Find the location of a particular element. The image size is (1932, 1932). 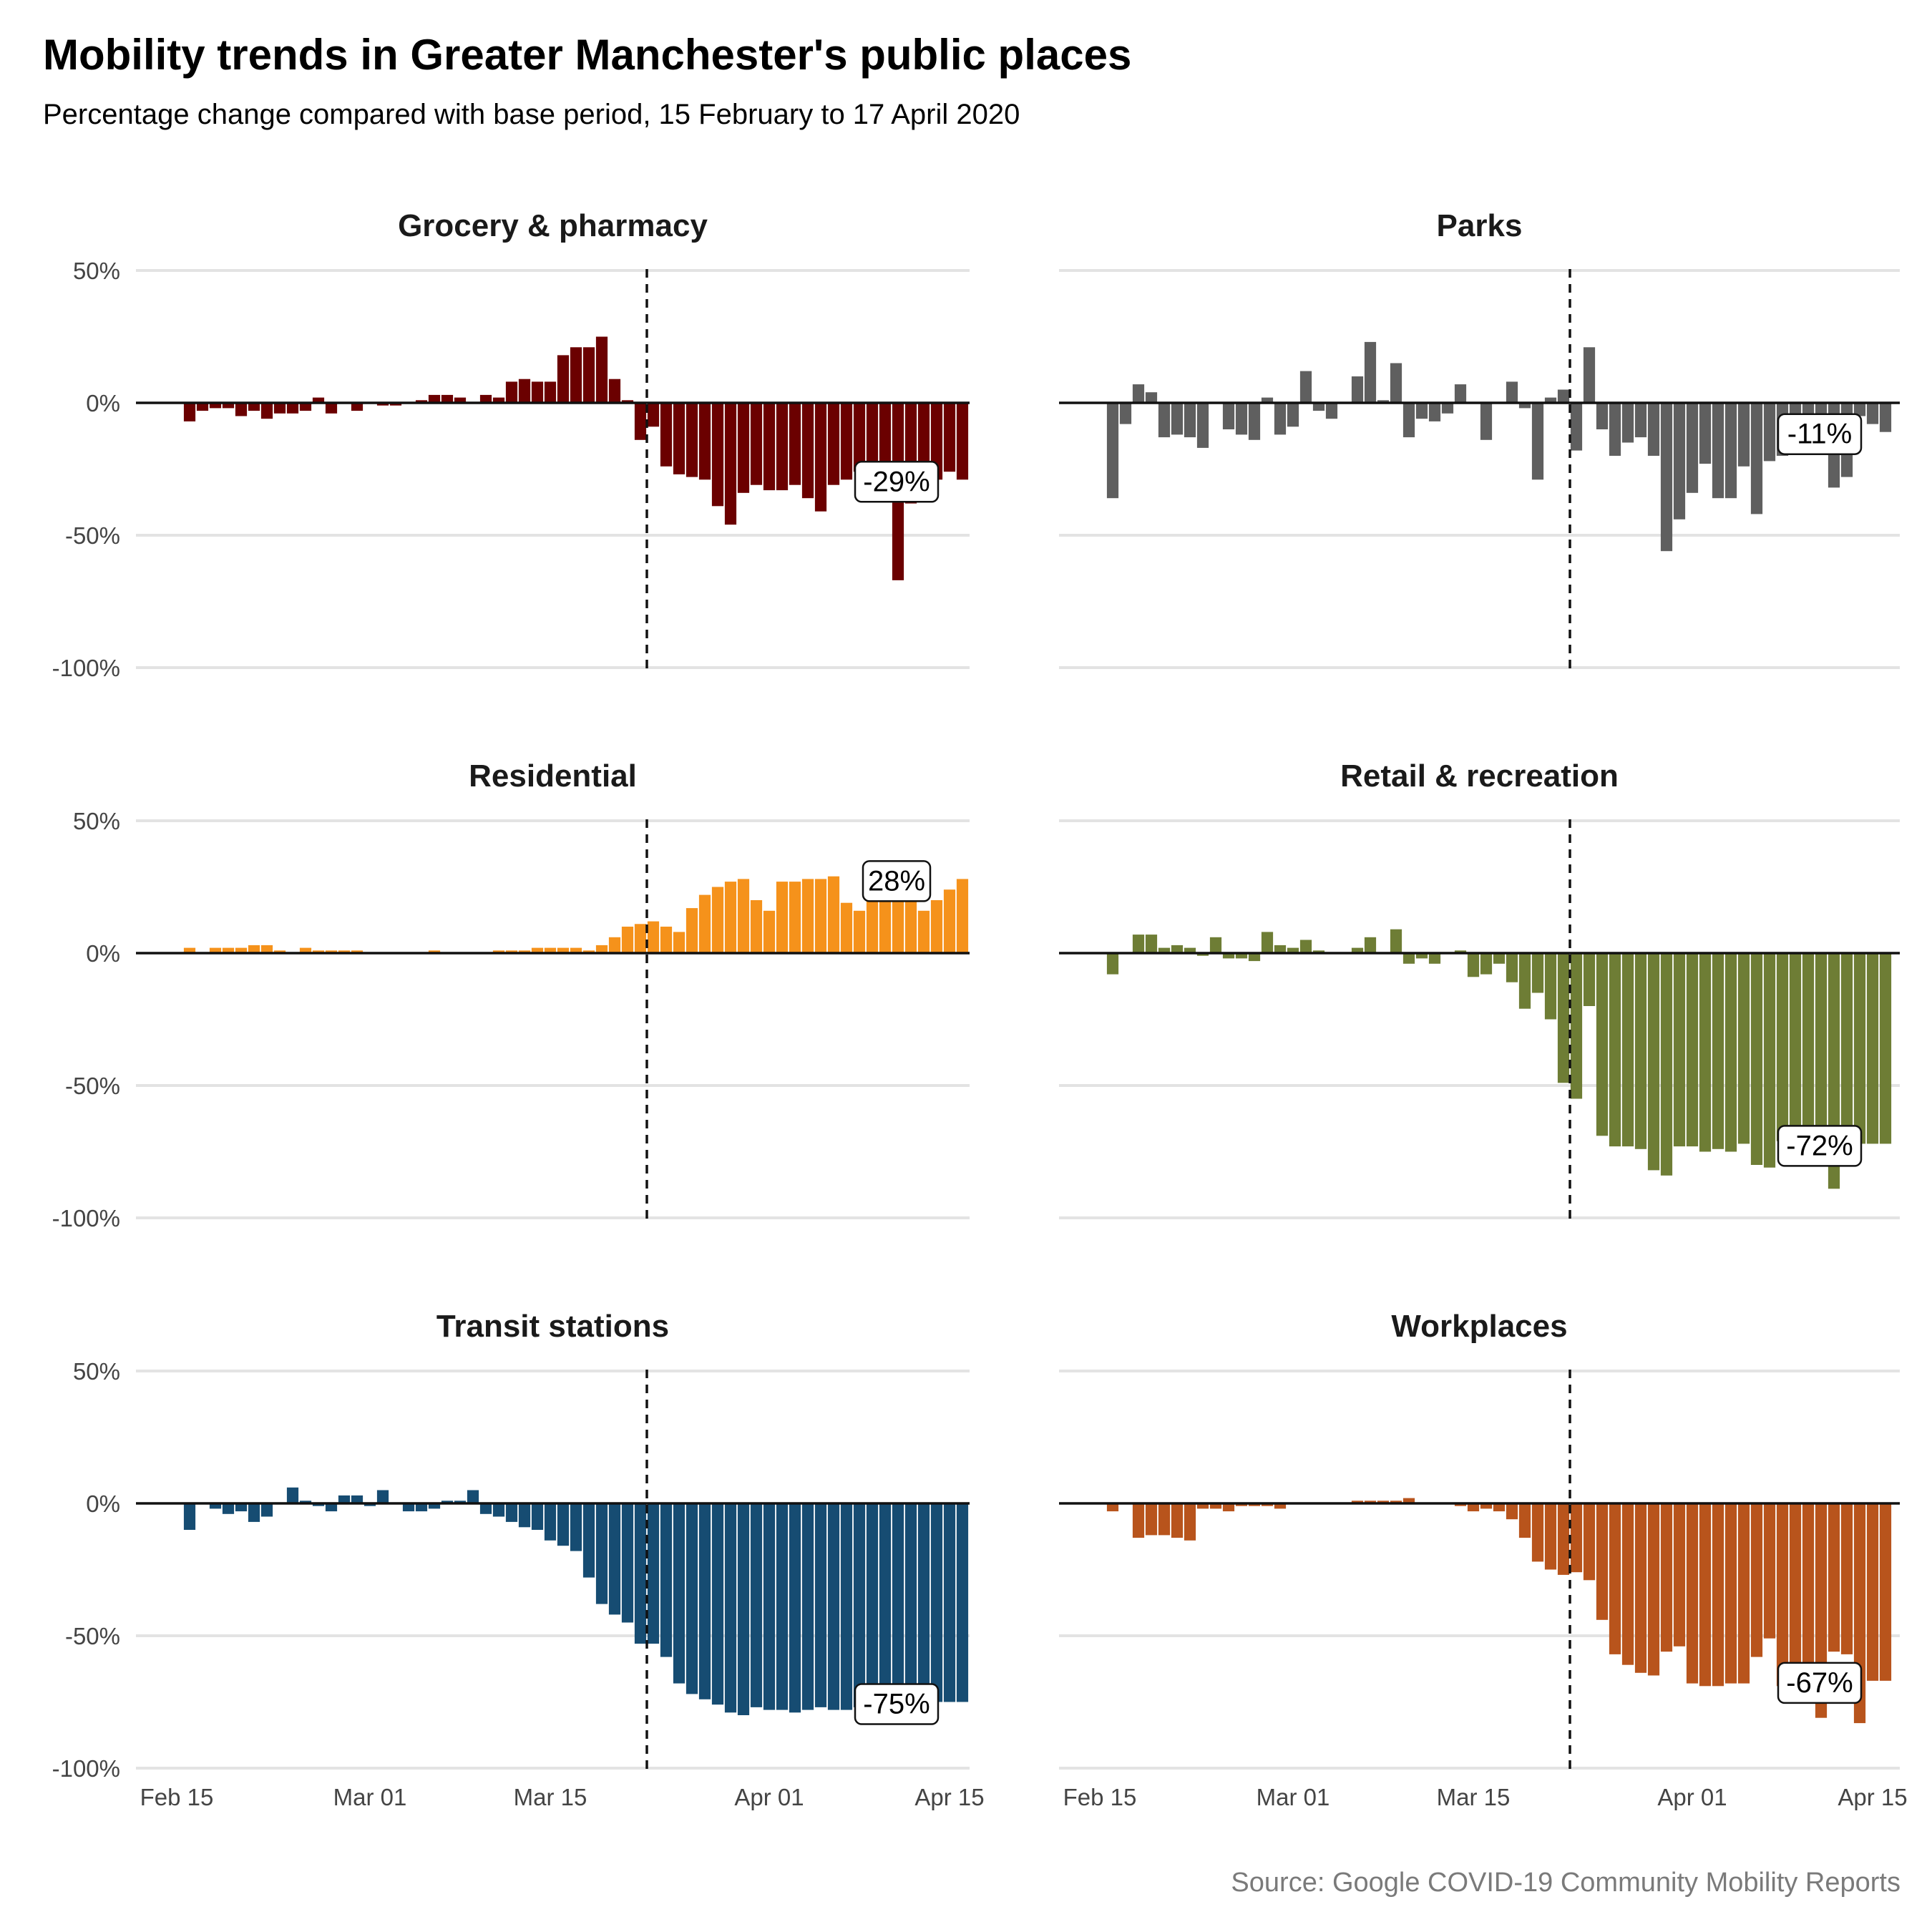

end-value-text: -29% is located at coordinates (896, 481).